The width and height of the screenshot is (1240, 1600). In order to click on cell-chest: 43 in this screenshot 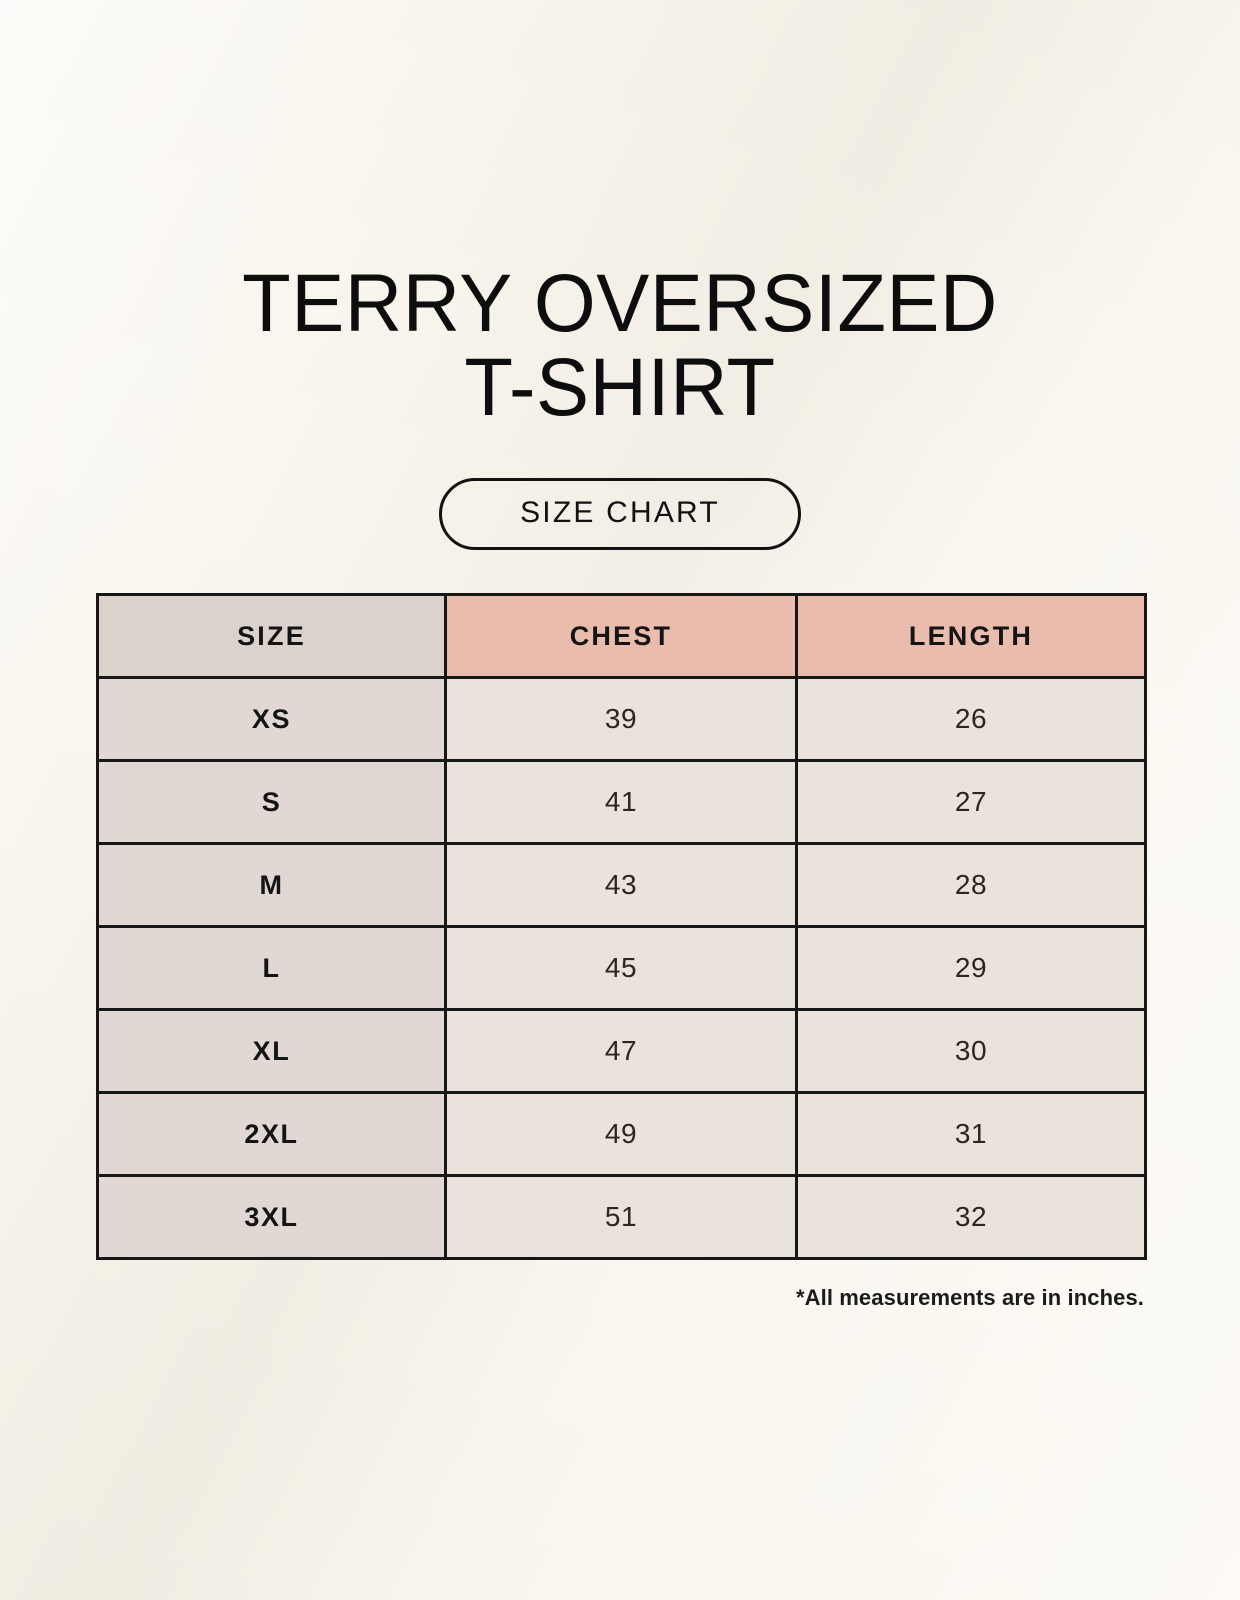, I will do `click(621, 885)`.